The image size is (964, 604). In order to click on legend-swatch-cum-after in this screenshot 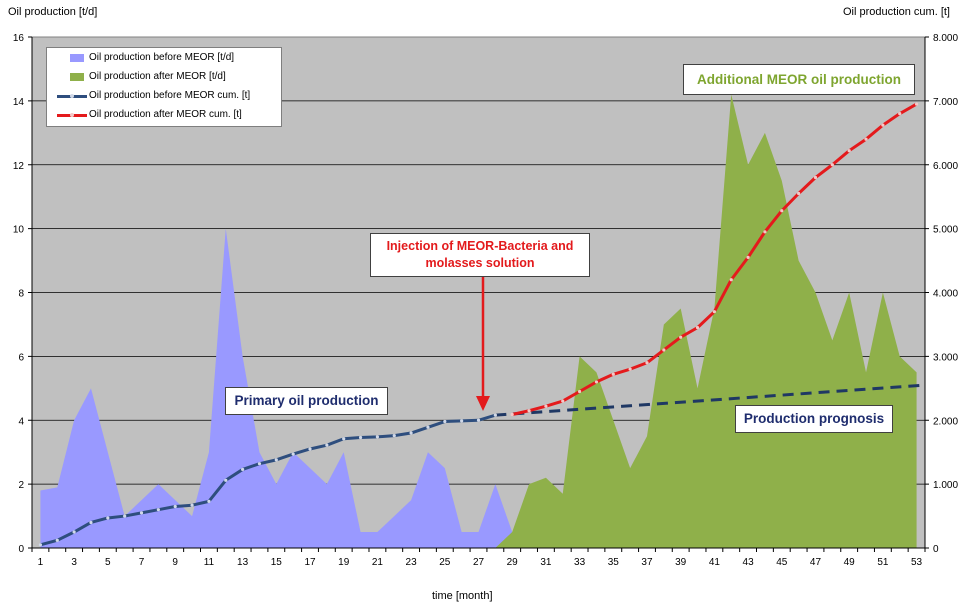, I will do `click(71, 115)`.